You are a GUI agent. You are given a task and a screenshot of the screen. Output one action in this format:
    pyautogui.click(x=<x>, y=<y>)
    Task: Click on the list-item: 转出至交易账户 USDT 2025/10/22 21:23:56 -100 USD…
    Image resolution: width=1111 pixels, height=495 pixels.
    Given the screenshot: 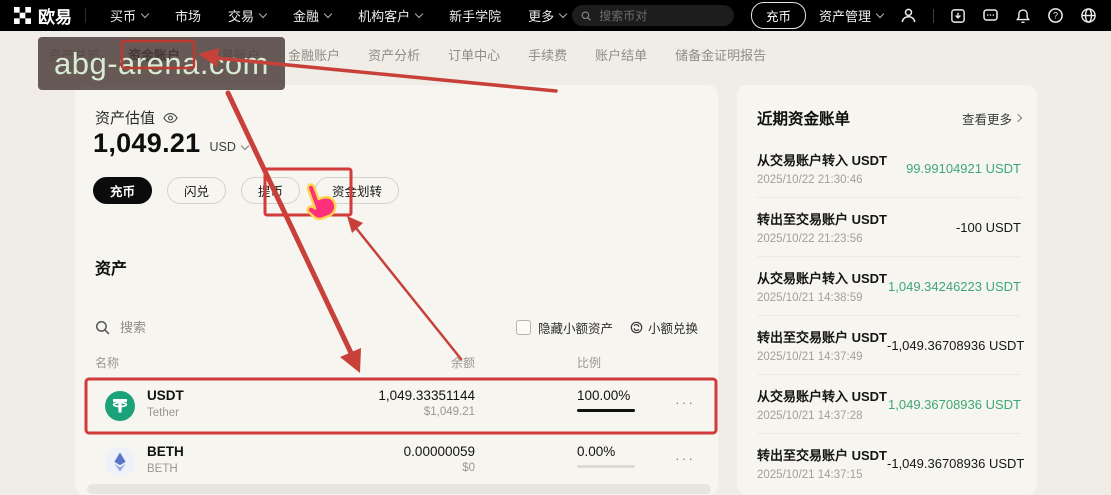 What is the action you would take?
    pyautogui.click(x=889, y=226)
    